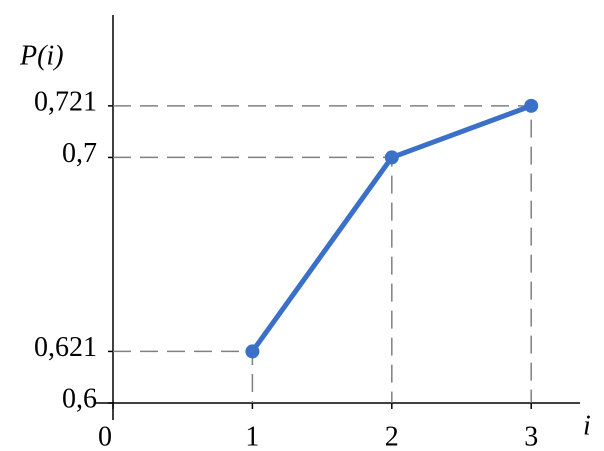 The height and width of the screenshot is (451, 604). Describe the element at coordinates (65, 101) in the screenshot. I see `y-tick-label: 0,721` at that location.